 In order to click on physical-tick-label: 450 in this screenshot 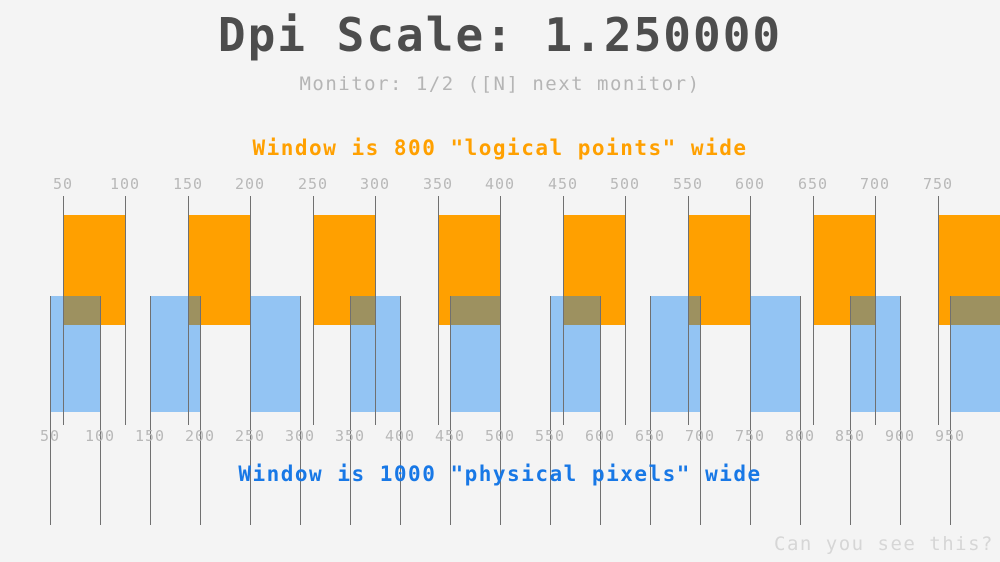, I will do `click(450, 436)`.